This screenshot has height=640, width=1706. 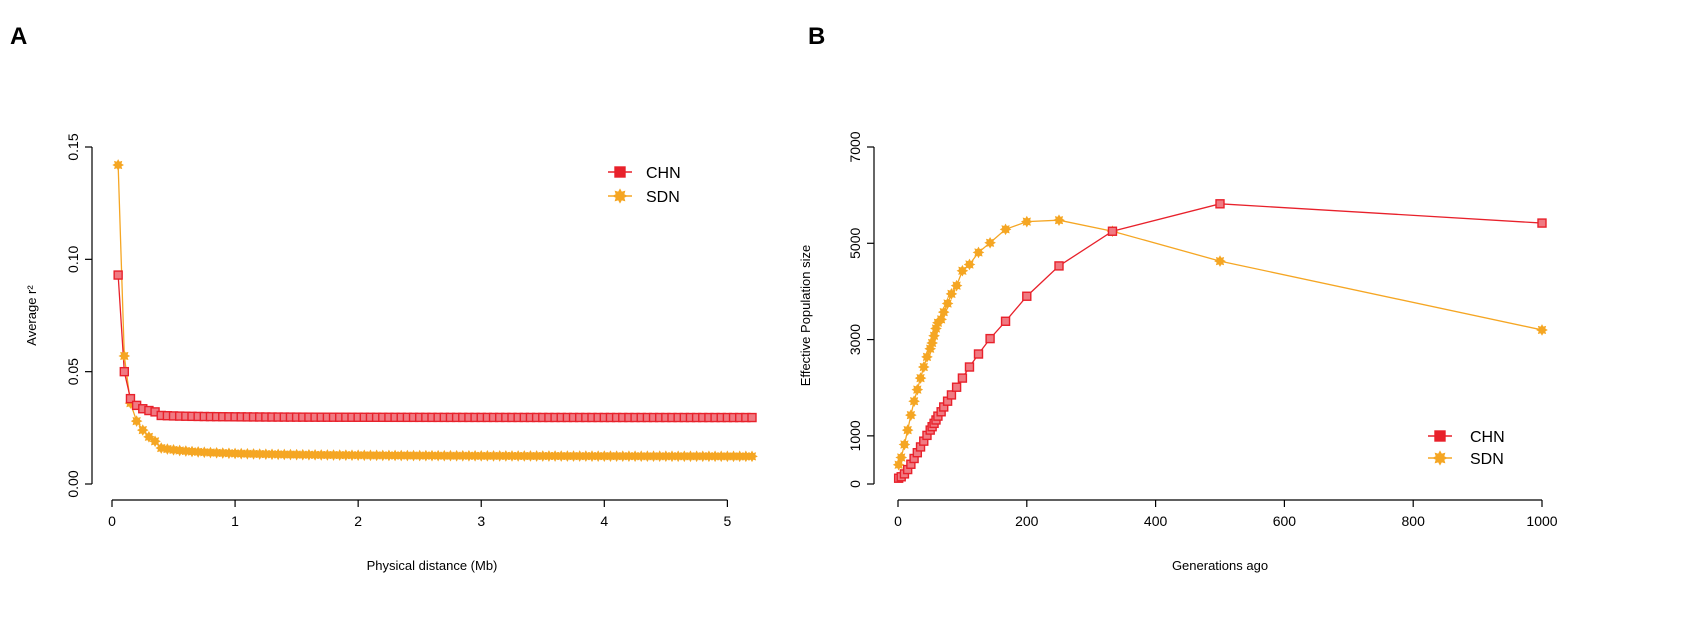 I want to click on x-axis-title: Physical distance (Mb), so click(x=432, y=565).